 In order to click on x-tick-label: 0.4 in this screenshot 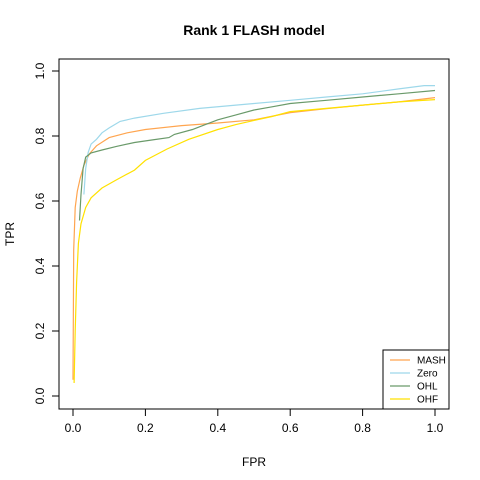, I will do `click(217, 428)`.